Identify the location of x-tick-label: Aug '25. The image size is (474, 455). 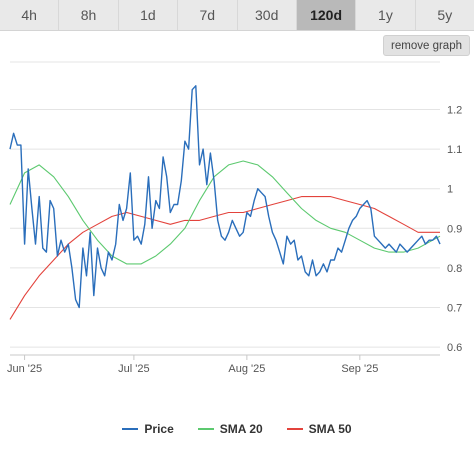
(246, 369).